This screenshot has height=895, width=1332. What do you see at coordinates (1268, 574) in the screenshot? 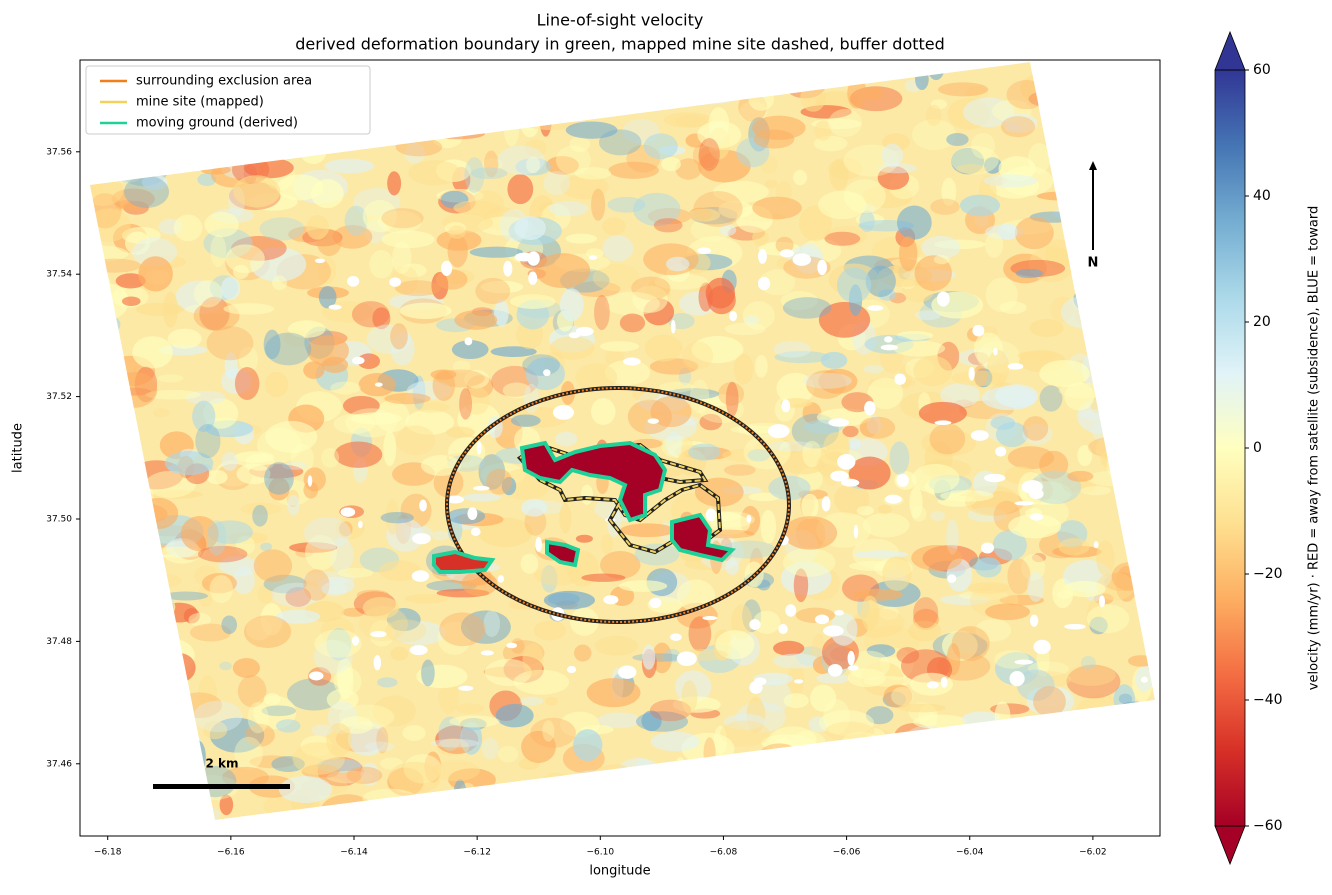
I see `colorbar-tick-label: −20` at bounding box center [1268, 574].